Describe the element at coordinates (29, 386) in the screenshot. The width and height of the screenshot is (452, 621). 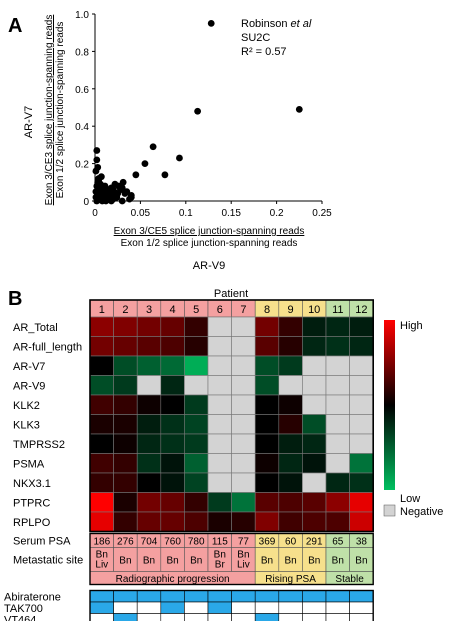
I see `gene-label: AR-V9` at that location.